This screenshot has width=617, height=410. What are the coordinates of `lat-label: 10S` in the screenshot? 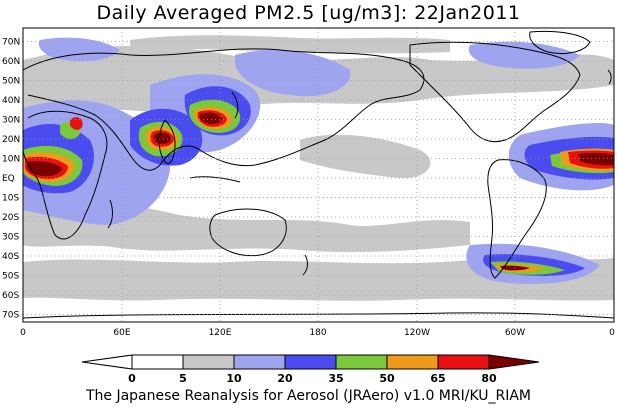 It's located at (10, 199).